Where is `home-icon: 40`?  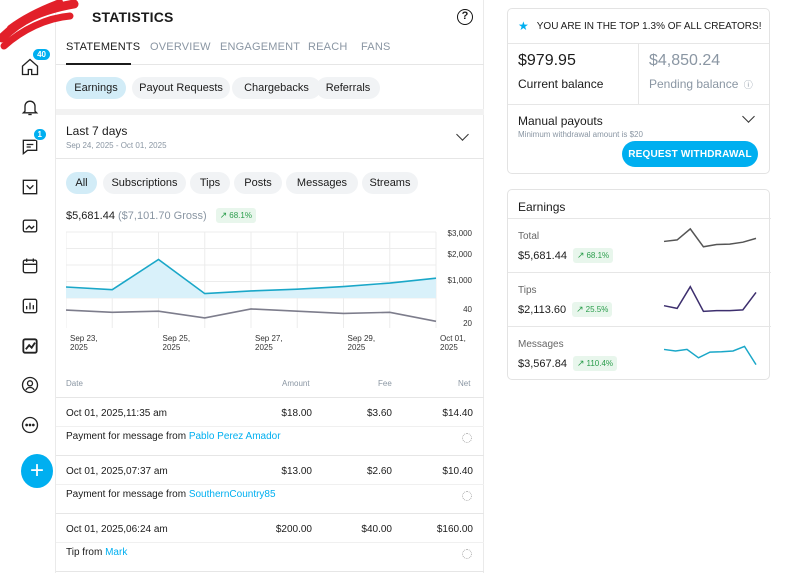 home-icon: 40 is located at coordinates (35, 63).